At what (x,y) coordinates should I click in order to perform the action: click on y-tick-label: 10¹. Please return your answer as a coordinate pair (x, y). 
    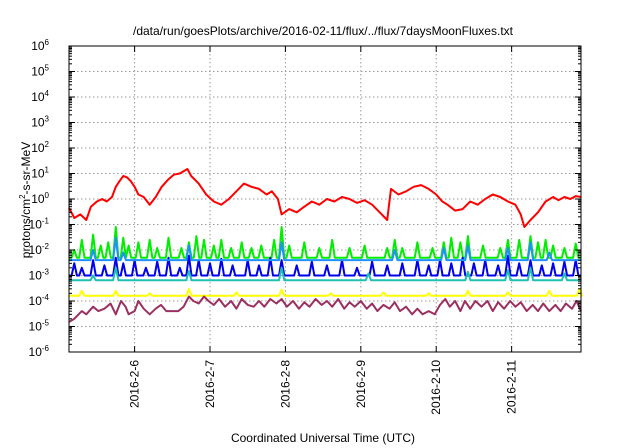
    Looking at the image, I should click on (40, 173).